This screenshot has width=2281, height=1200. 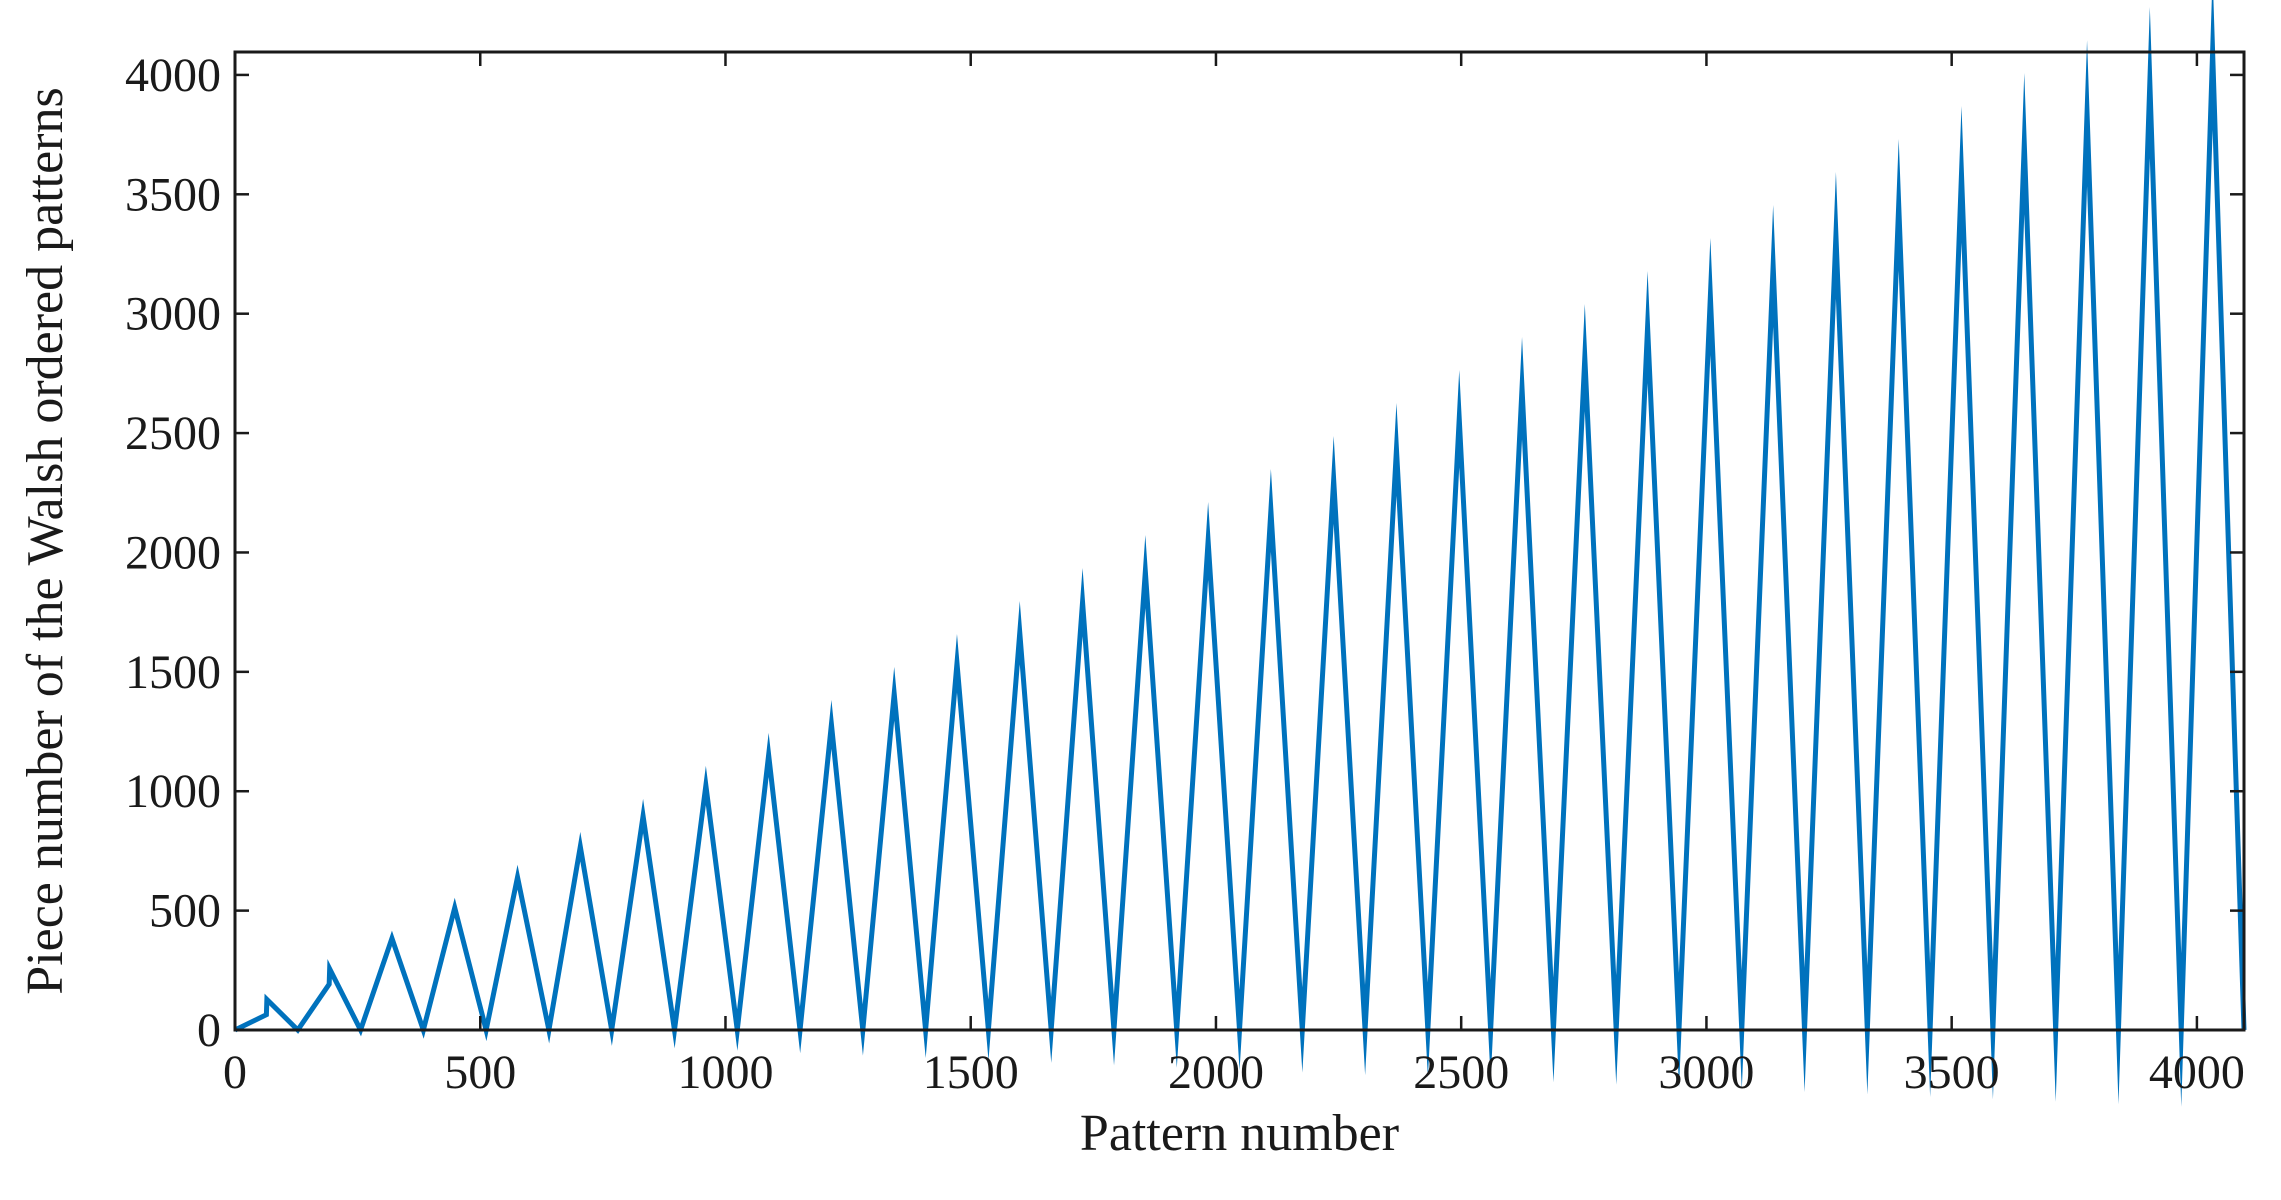 What do you see at coordinates (209, 1030) in the screenshot?
I see `y-tick-label: 0` at bounding box center [209, 1030].